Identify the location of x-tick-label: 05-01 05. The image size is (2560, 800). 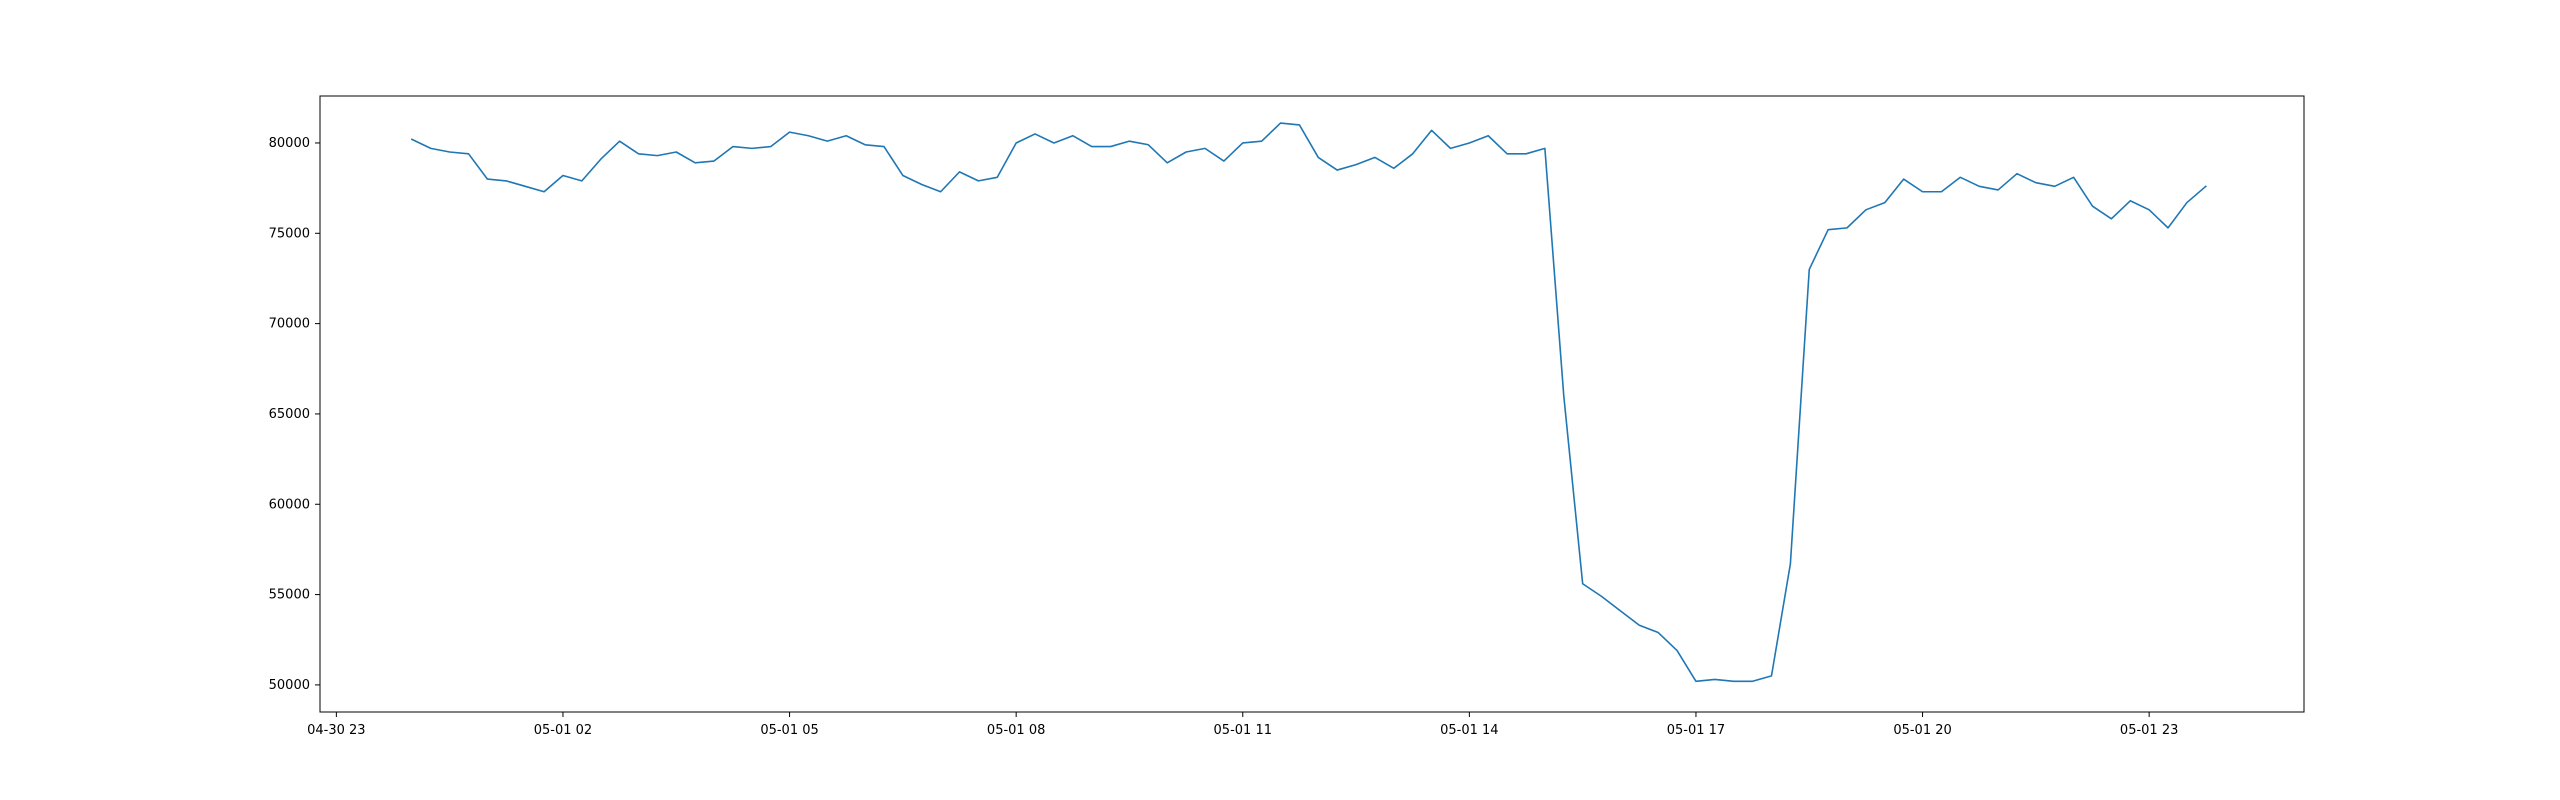
(789, 730).